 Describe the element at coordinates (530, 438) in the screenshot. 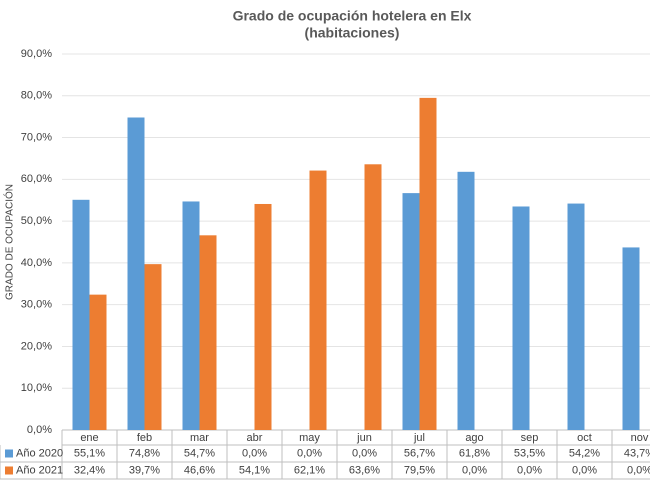

I see `x-tick-label: sep` at that location.